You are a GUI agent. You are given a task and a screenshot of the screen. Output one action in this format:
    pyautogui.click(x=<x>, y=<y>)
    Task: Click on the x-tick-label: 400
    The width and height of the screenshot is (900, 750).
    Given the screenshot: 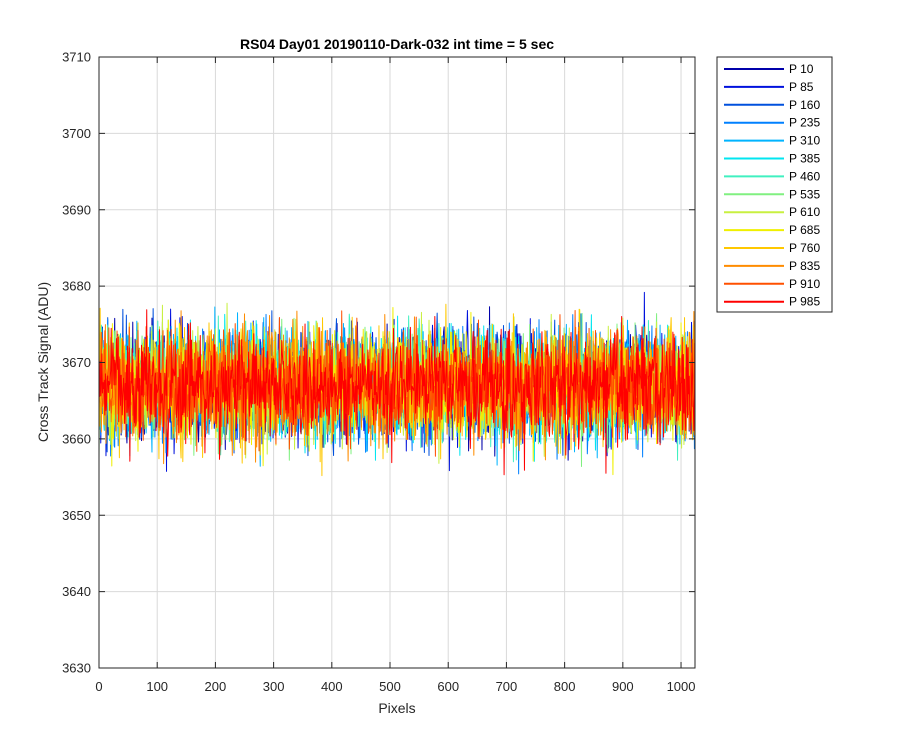 What is the action you would take?
    pyautogui.click(x=332, y=686)
    